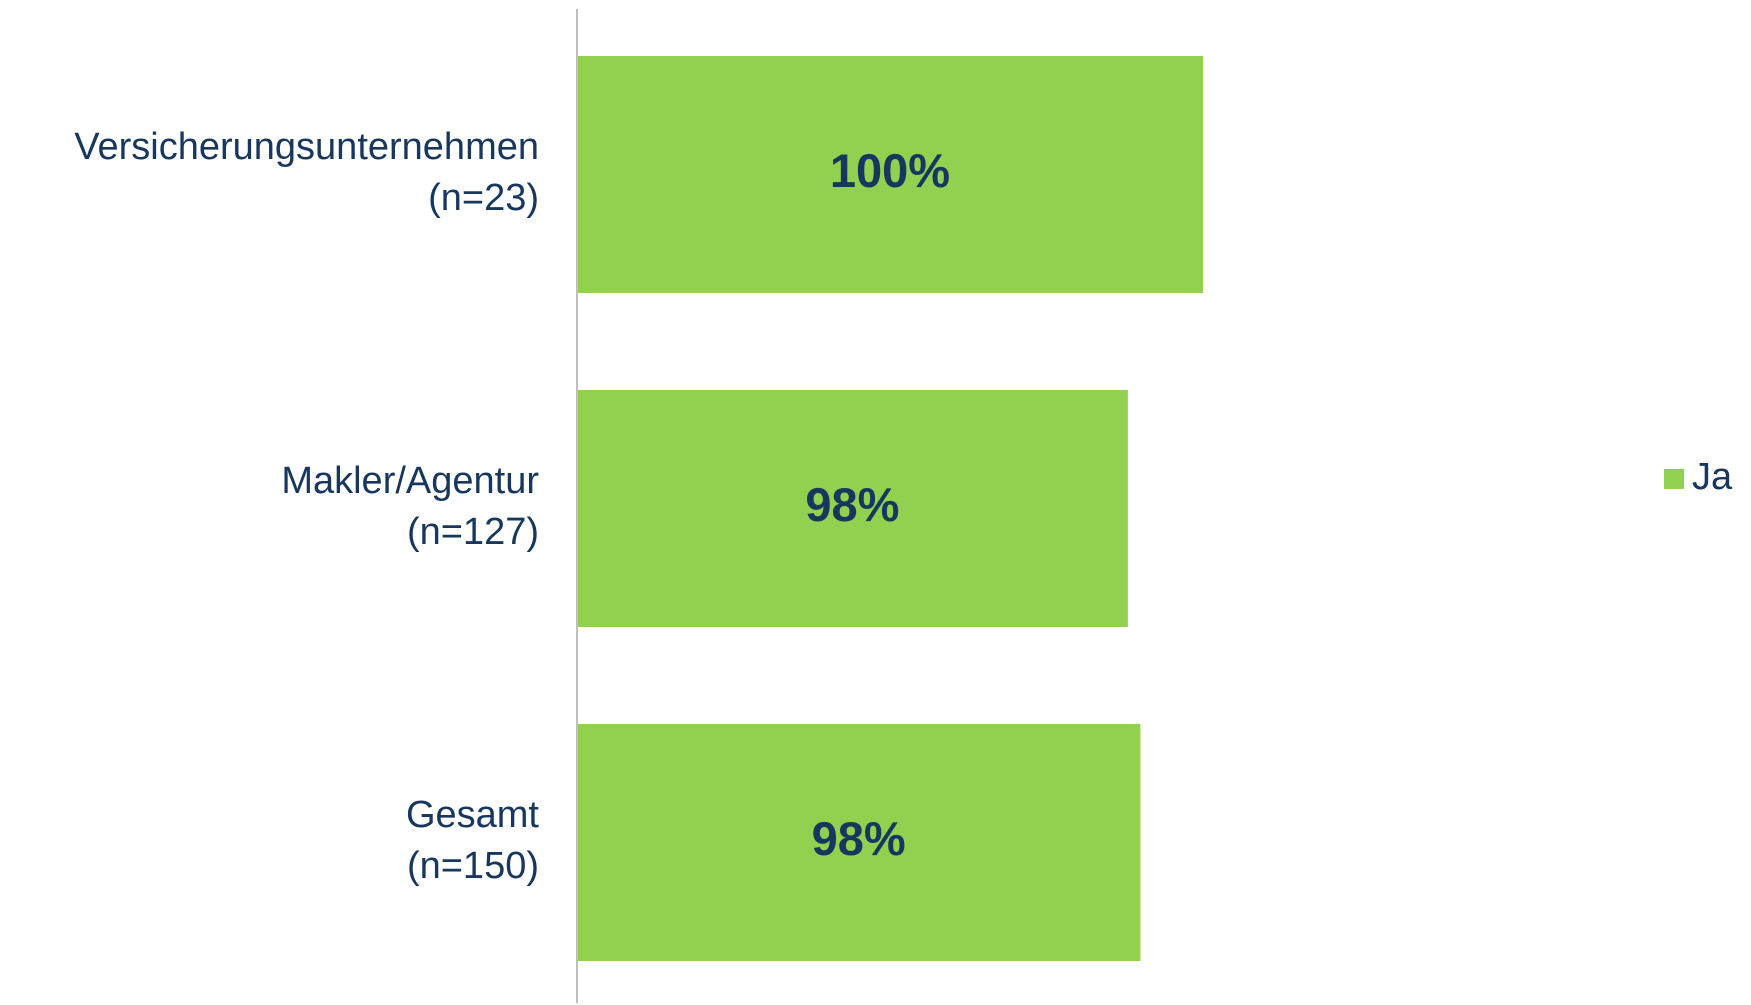  I want to click on category-label: Gesamt, so click(472, 815).